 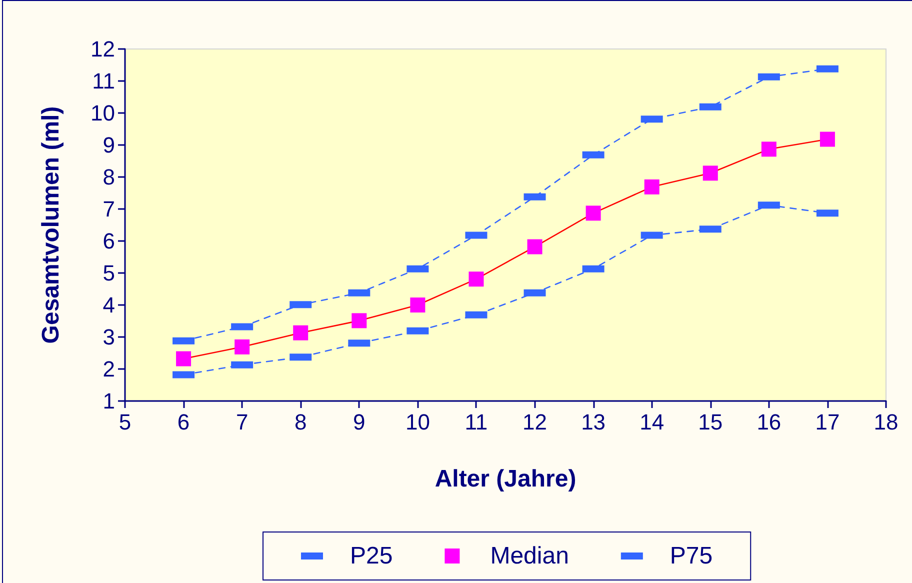 I want to click on y-tick-label: 10, so click(x=102, y=113).